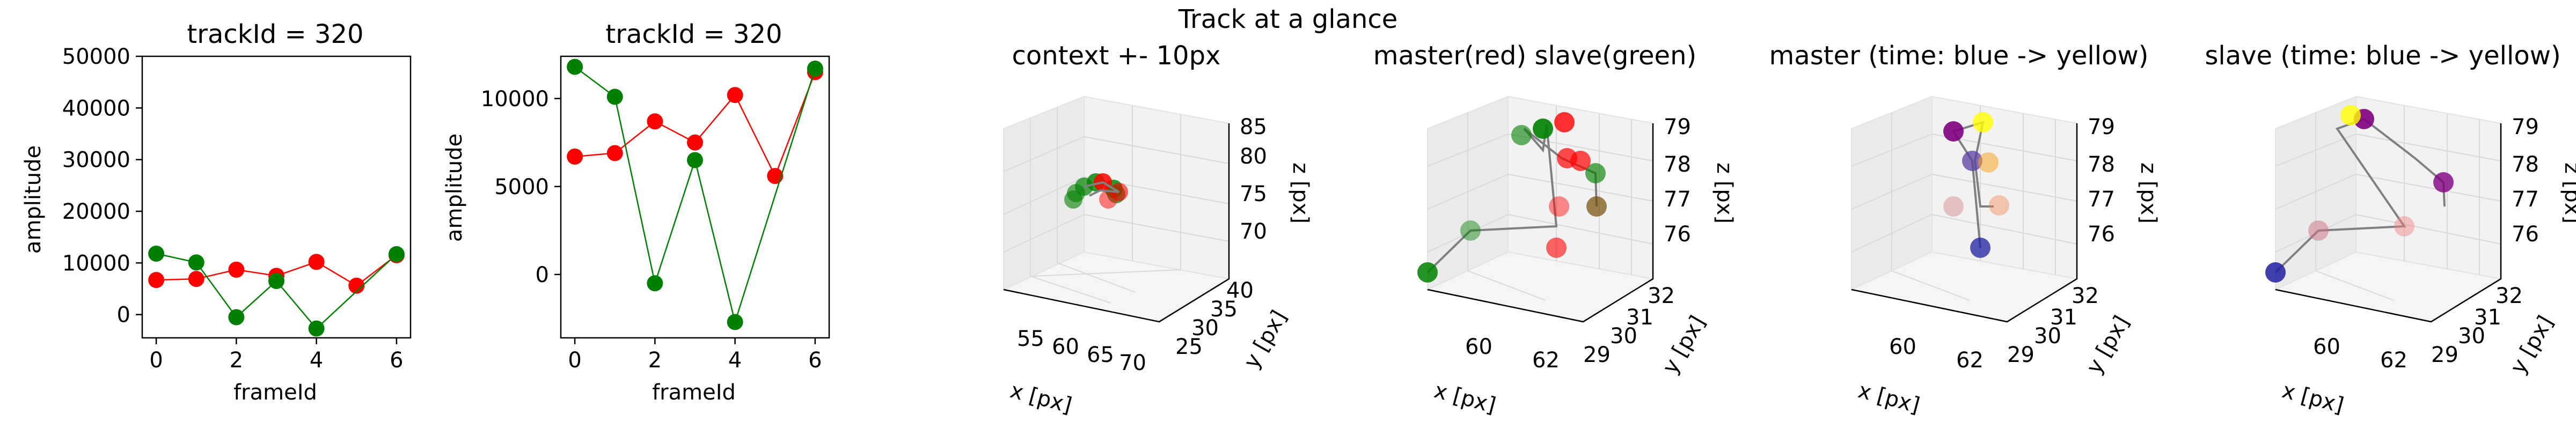  I want to click on master-xtick-0: 60, so click(1902, 347).